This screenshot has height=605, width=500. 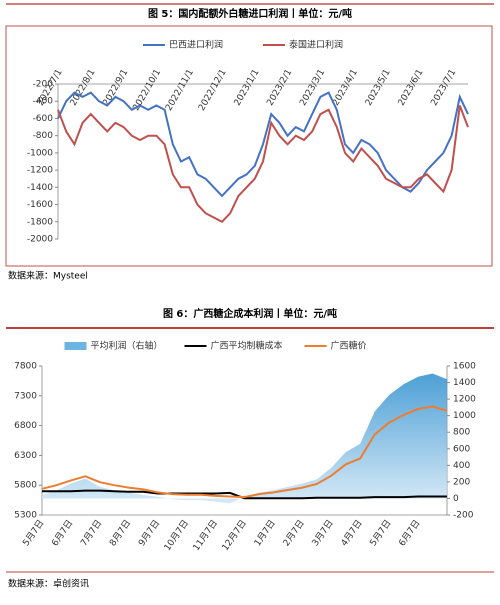 What do you see at coordinates (196, 45) in the screenshot?
I see `legend-label: 巴西进口利润` at bounding box center [196, 45].